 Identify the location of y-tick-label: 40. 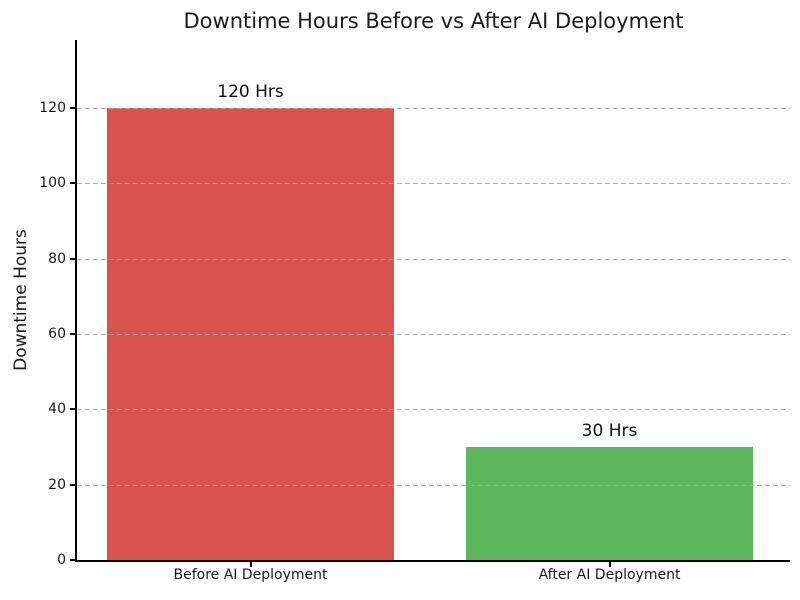
(57, 409).